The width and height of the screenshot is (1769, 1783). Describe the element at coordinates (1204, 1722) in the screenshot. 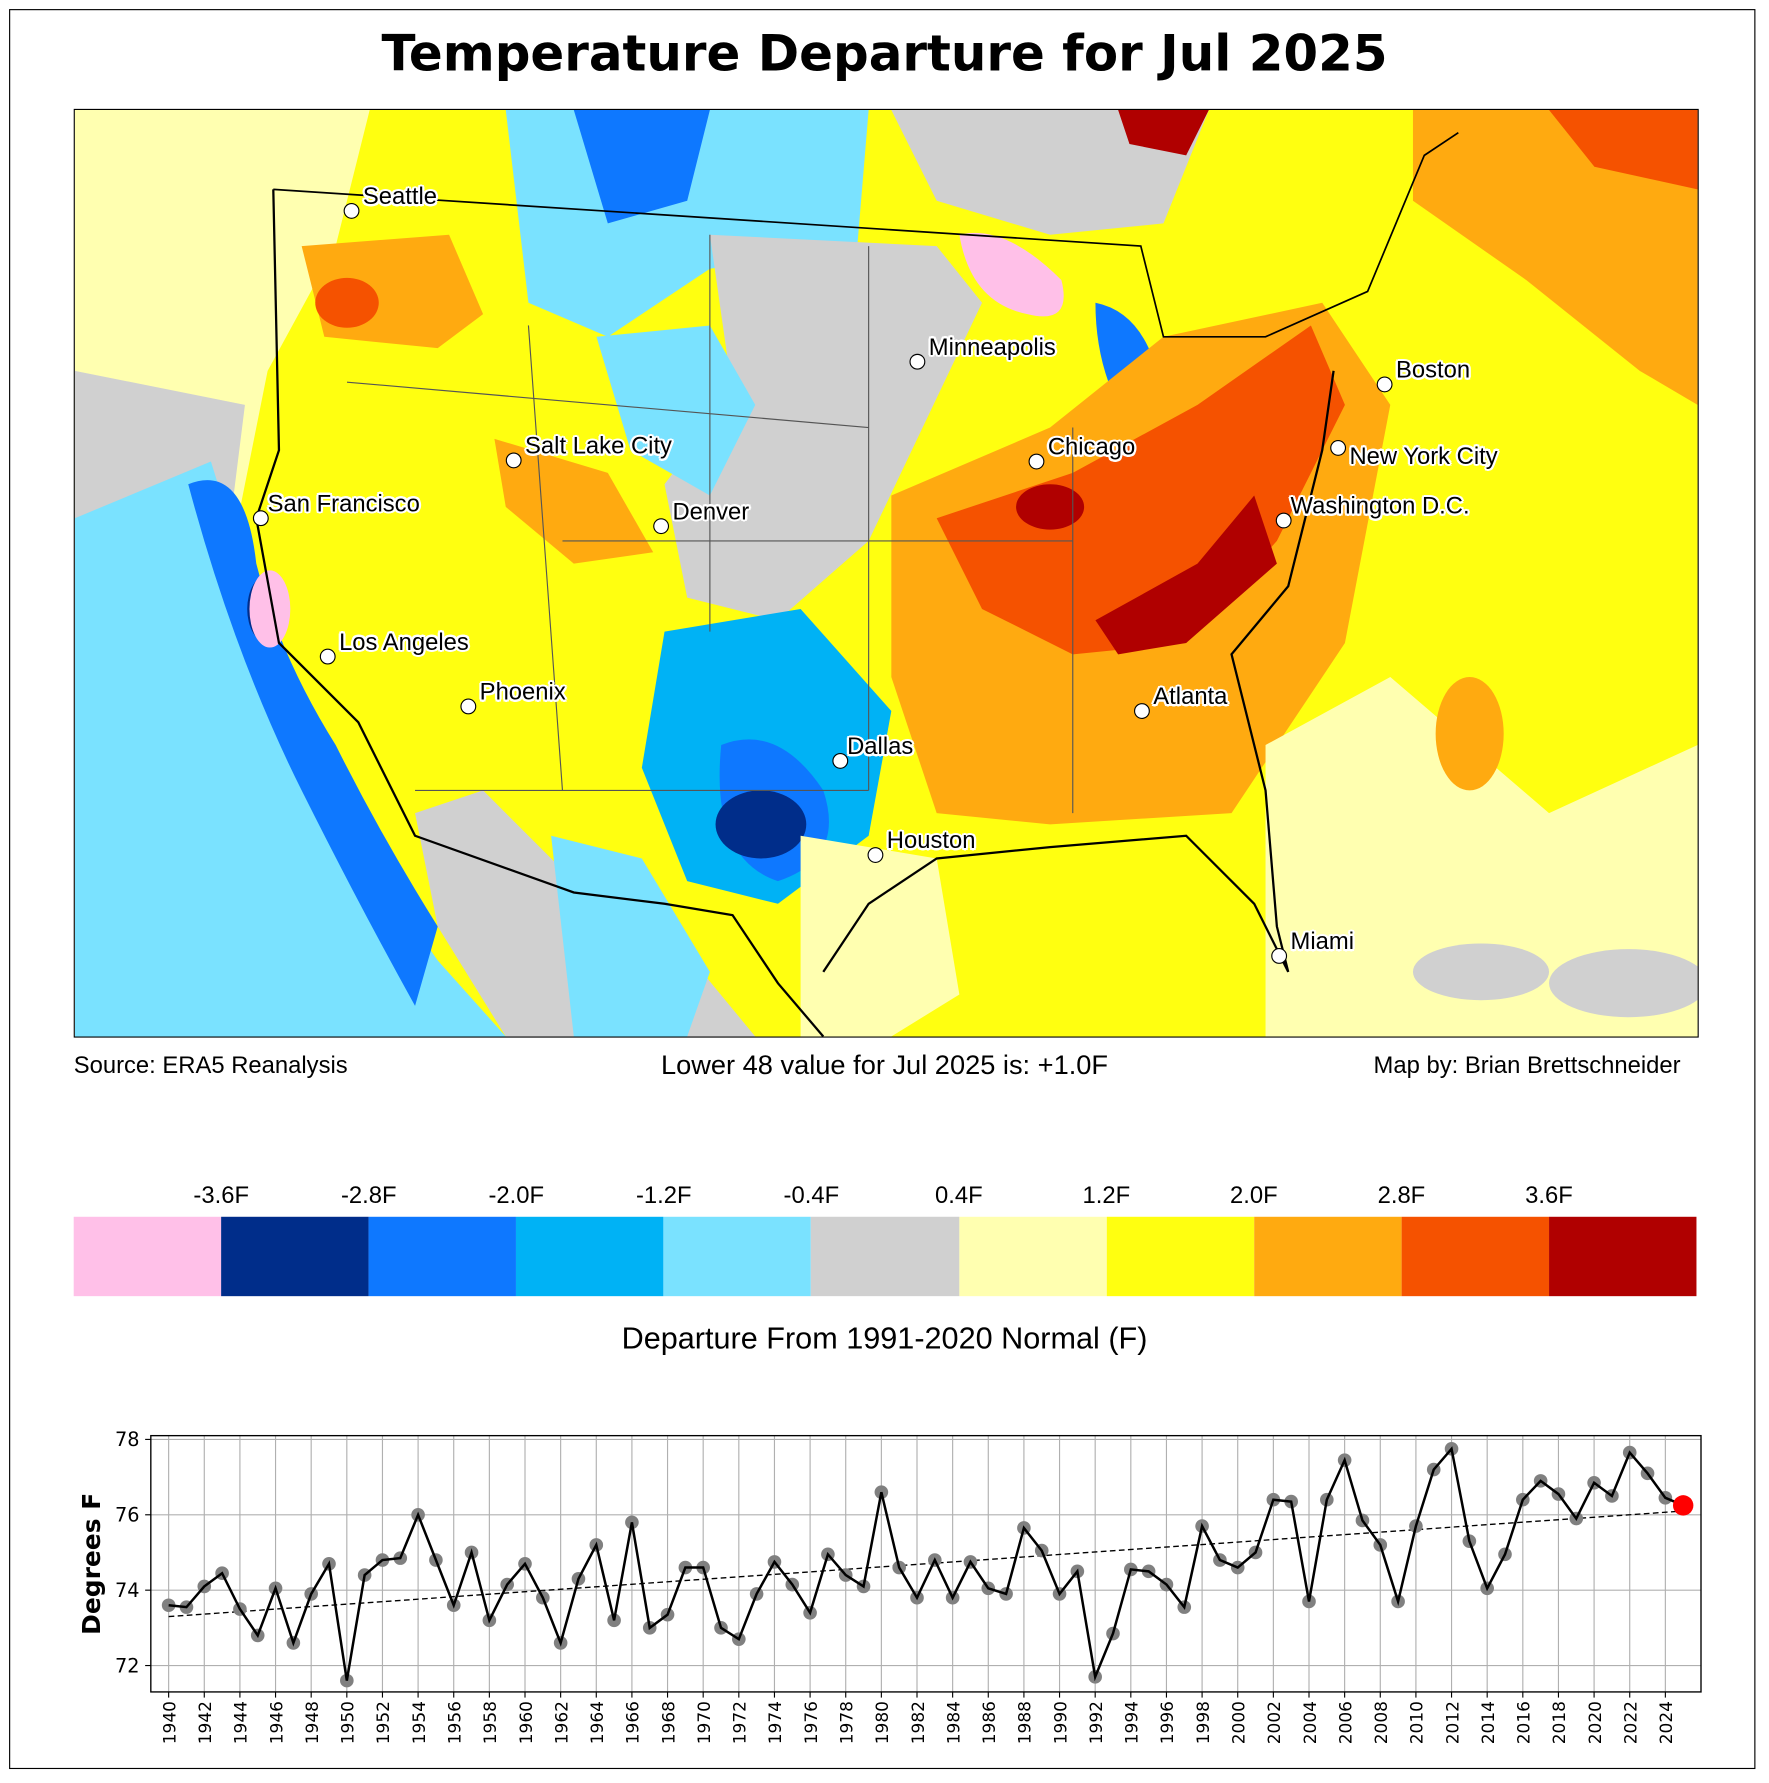

I see `x-tick-label: 1998` at that location.